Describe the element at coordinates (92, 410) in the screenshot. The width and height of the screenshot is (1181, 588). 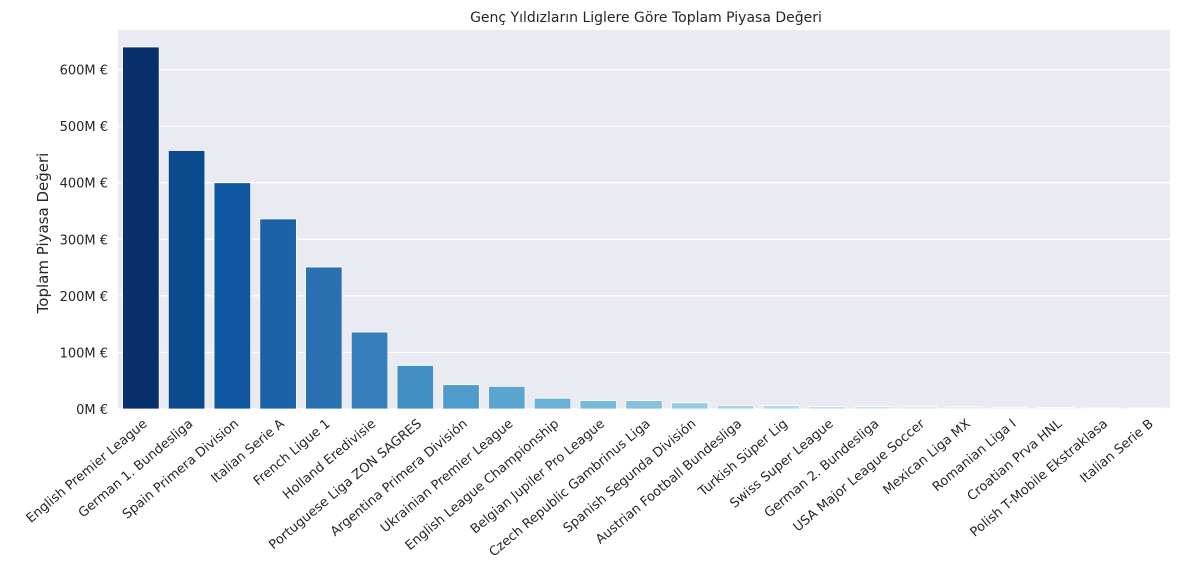
I see `y-tick-label: 0M €` at that location.